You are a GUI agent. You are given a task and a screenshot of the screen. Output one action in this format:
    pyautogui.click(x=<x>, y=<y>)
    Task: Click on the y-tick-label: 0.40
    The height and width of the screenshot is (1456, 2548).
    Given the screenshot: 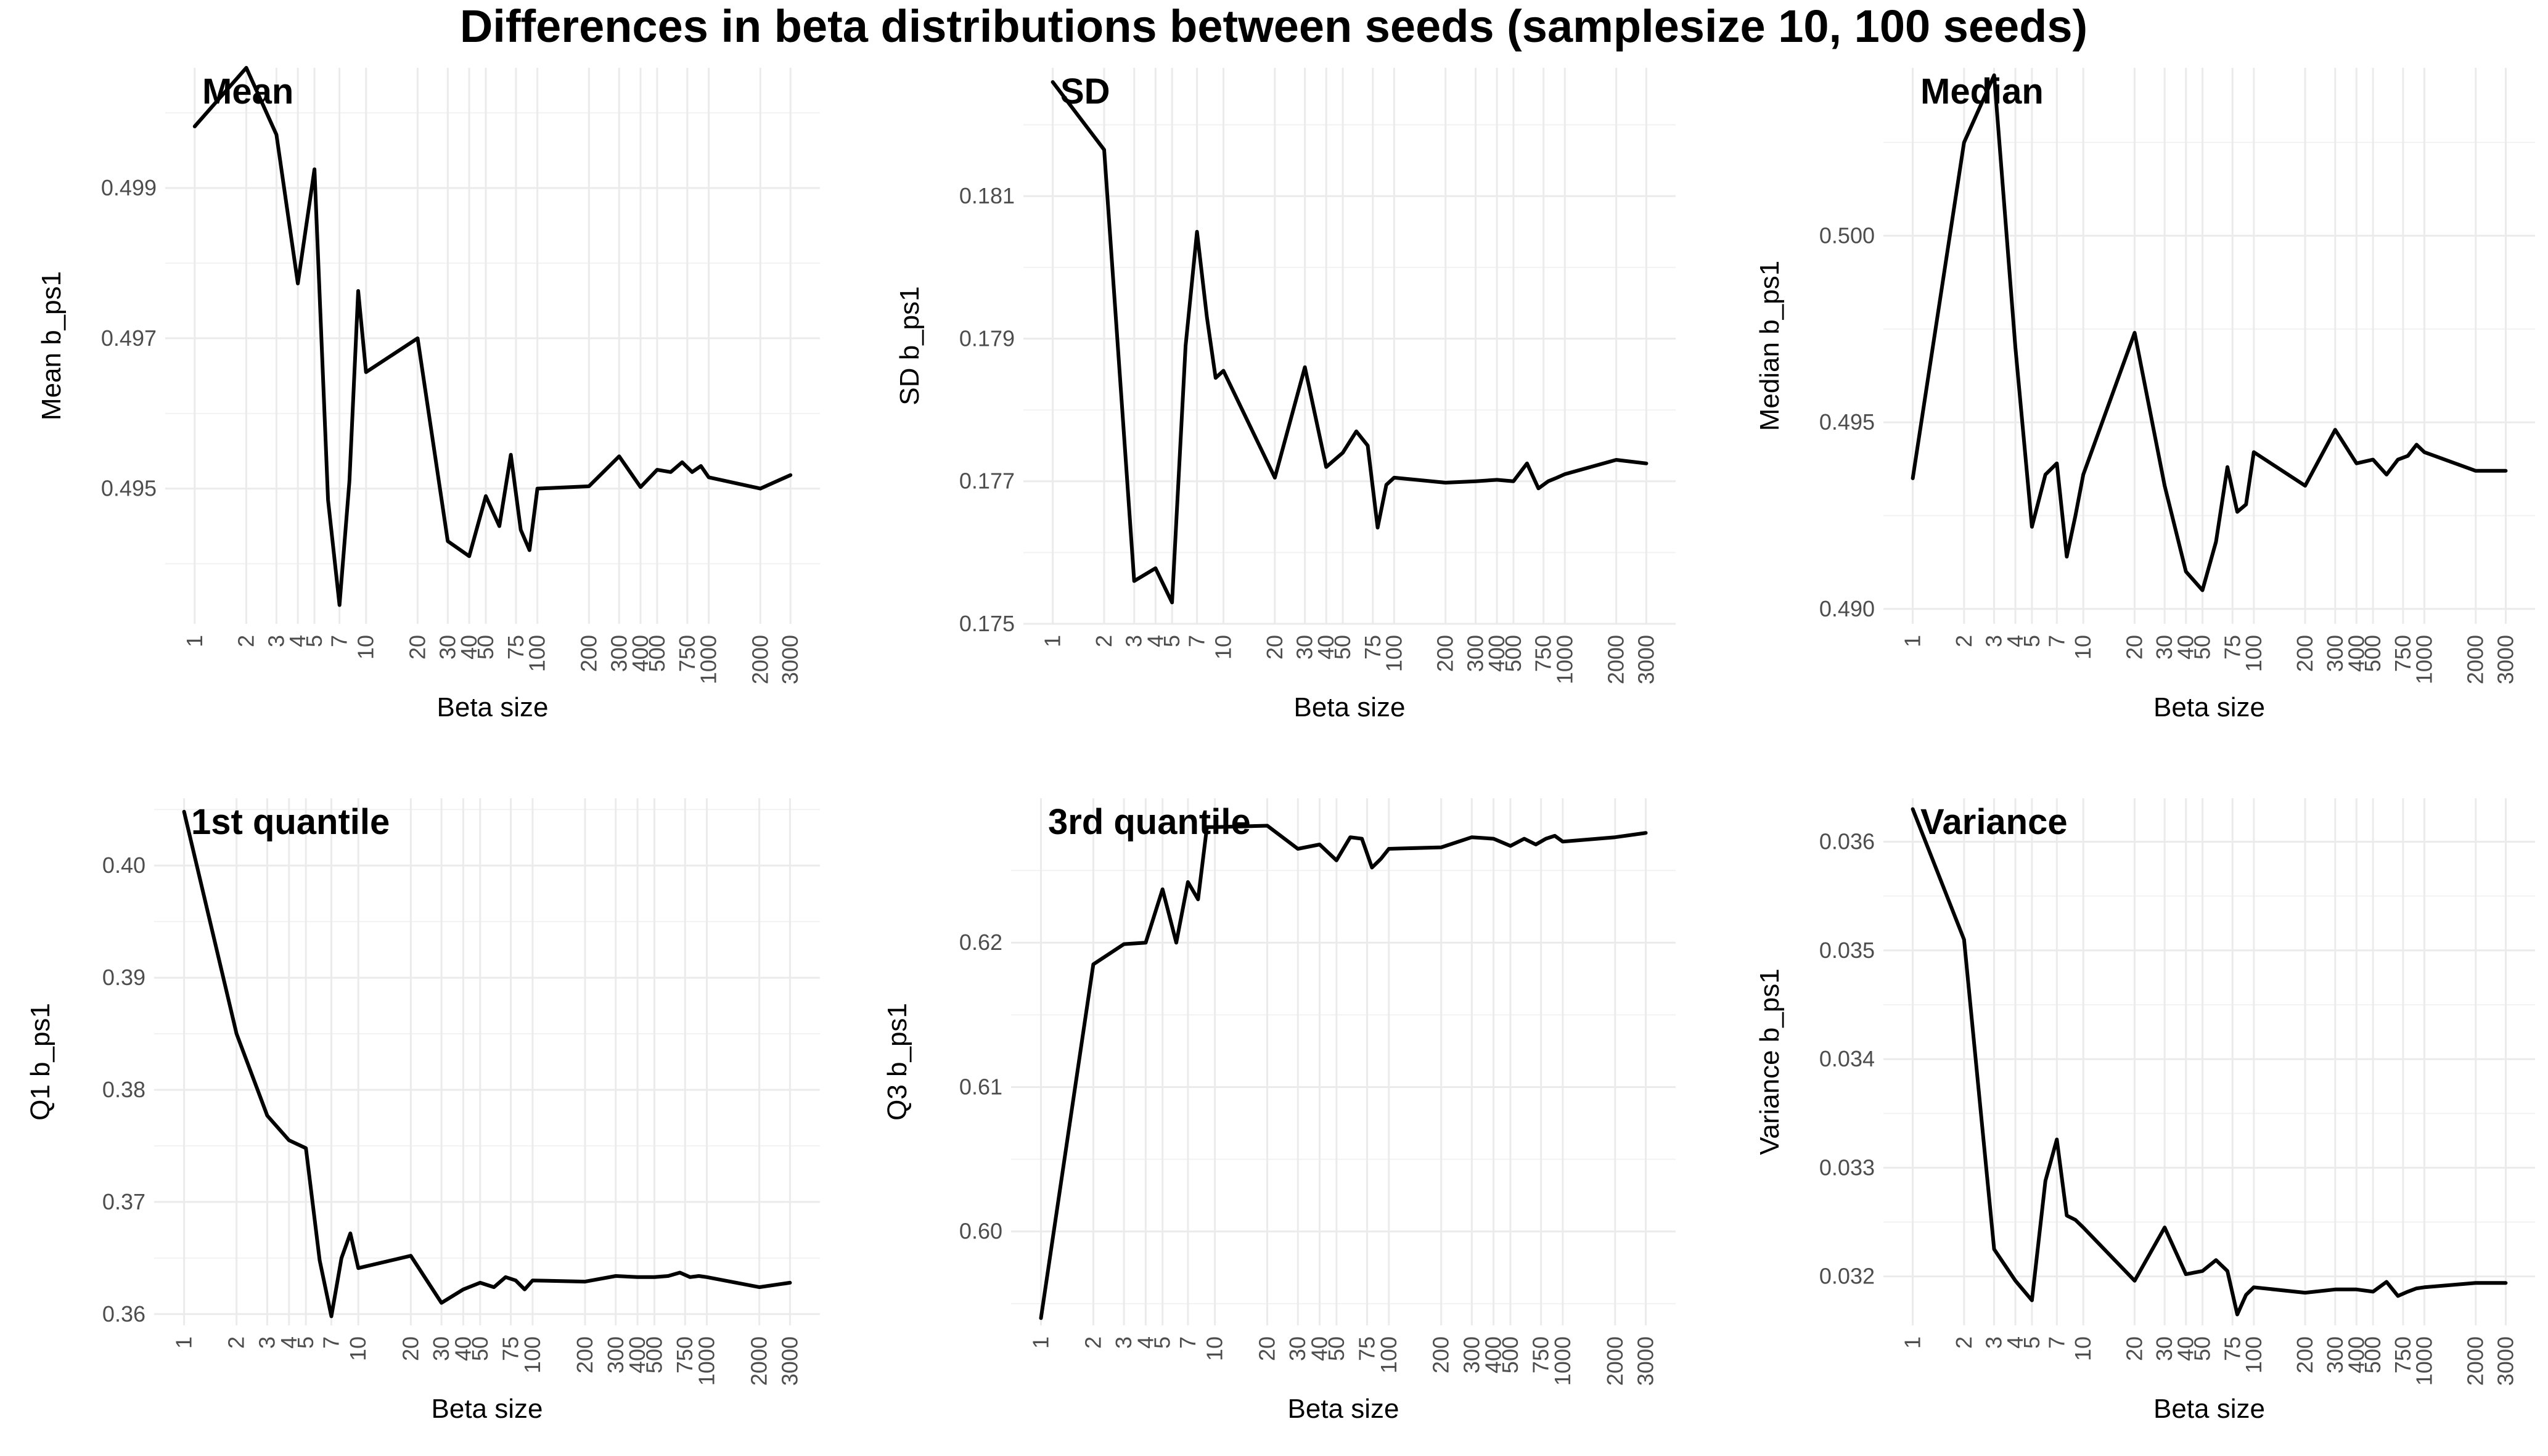 What is the action you would take?
    pyautogui.click(x=123, y=866)
    